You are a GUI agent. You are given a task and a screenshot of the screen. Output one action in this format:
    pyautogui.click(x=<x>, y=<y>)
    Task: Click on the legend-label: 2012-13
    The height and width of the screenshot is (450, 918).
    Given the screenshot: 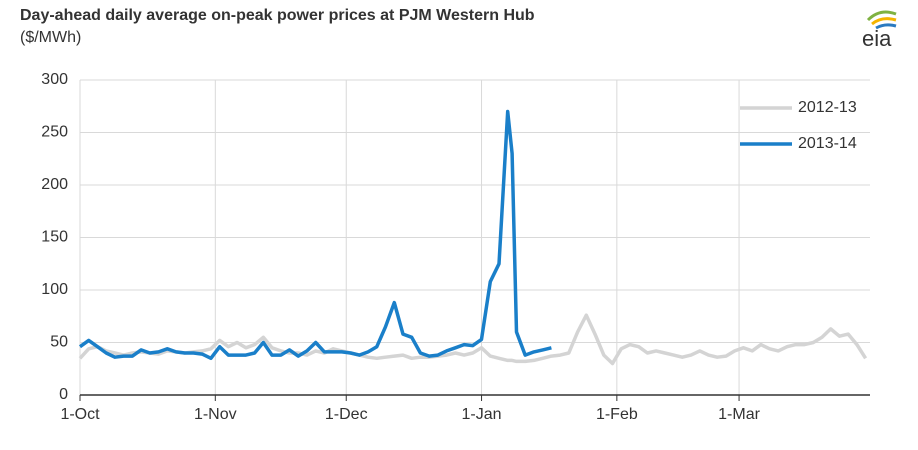 What is the action you would take?
    pyautogui.click(x=827, y=107)
    